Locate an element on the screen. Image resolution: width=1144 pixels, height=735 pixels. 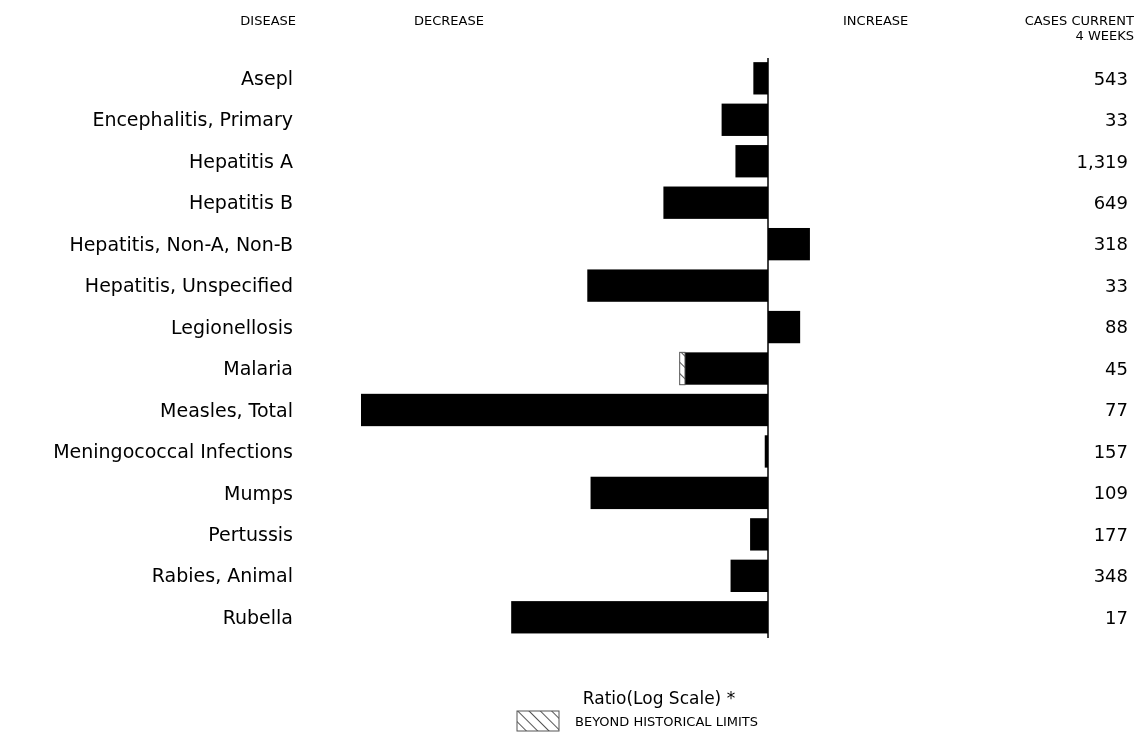
y-tick-label: Mumps is located at coordinates (258, 492).